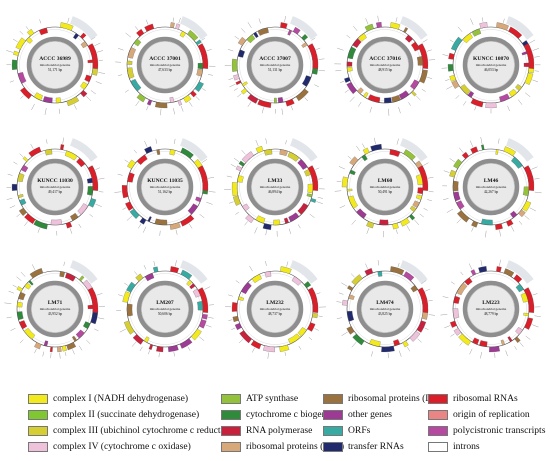 The image size is (550, 461). I want to click on legend-item: ATP synthase, so click(259, 398).